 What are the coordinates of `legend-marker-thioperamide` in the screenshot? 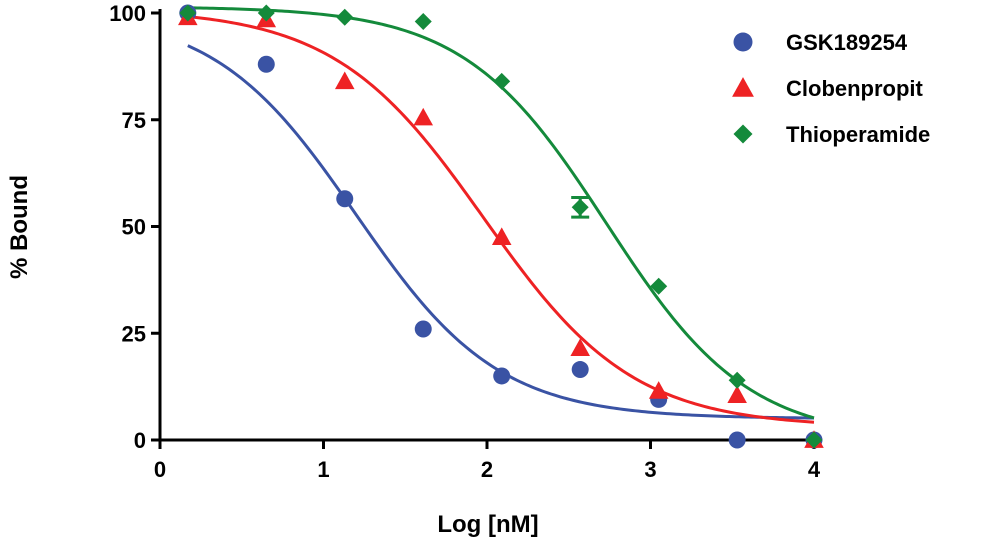 It's located at (743, 134).